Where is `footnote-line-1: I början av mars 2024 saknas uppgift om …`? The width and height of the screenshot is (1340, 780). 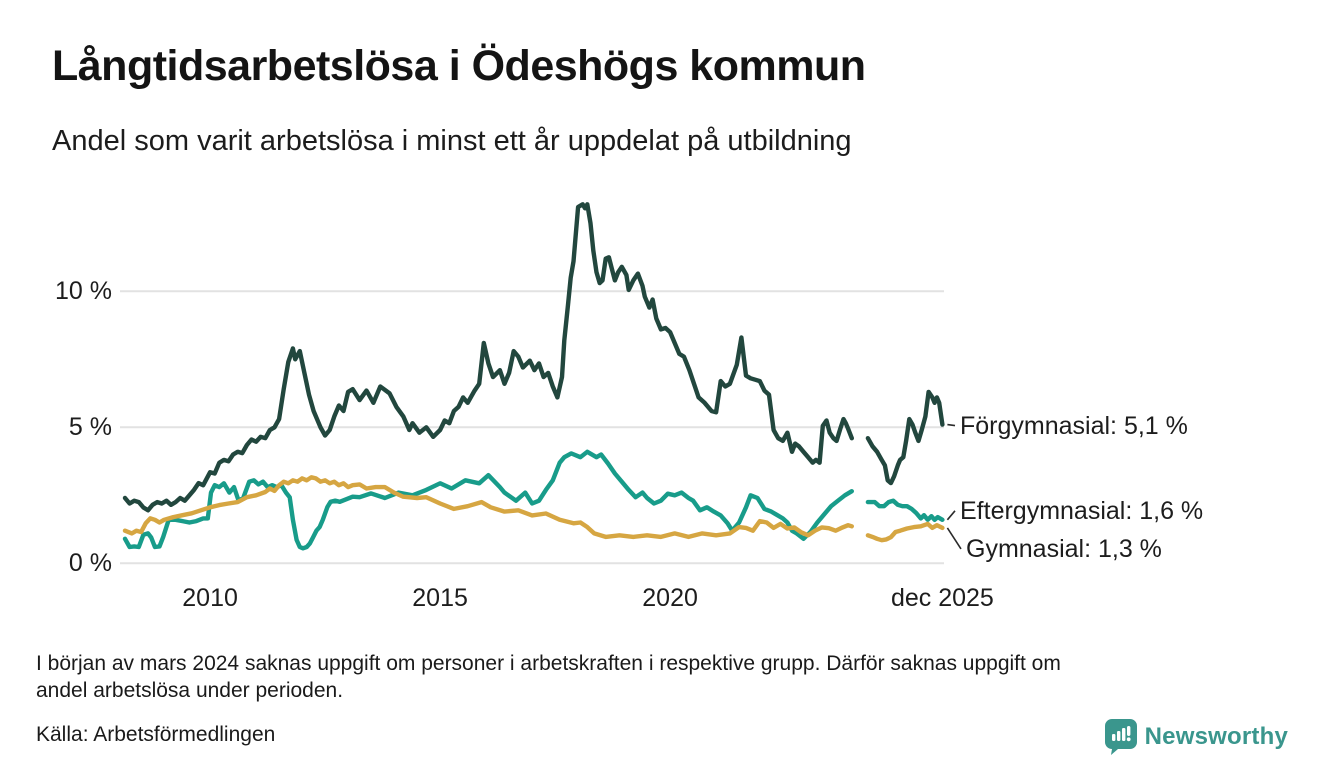 footnote-line-1: I början av mars 2024 saknas uppgift om … is located at coordinates (548, 663).